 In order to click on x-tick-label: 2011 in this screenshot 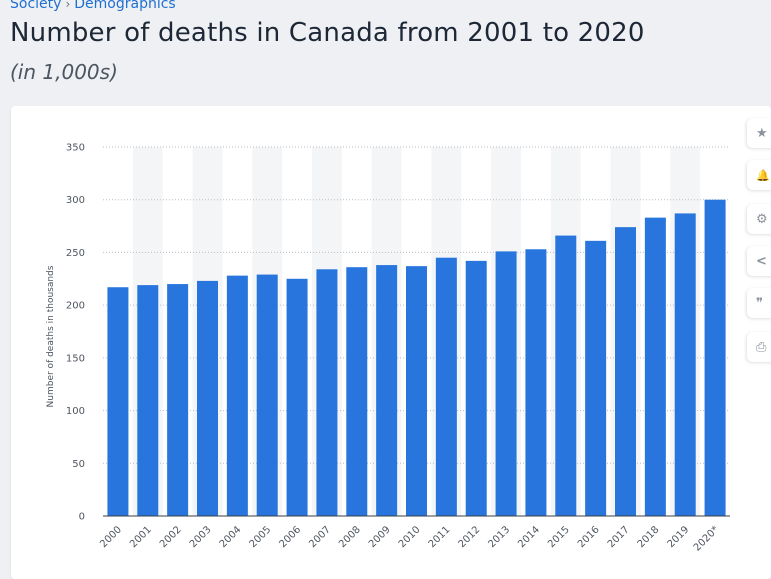, I will do `click(440, 537)`.